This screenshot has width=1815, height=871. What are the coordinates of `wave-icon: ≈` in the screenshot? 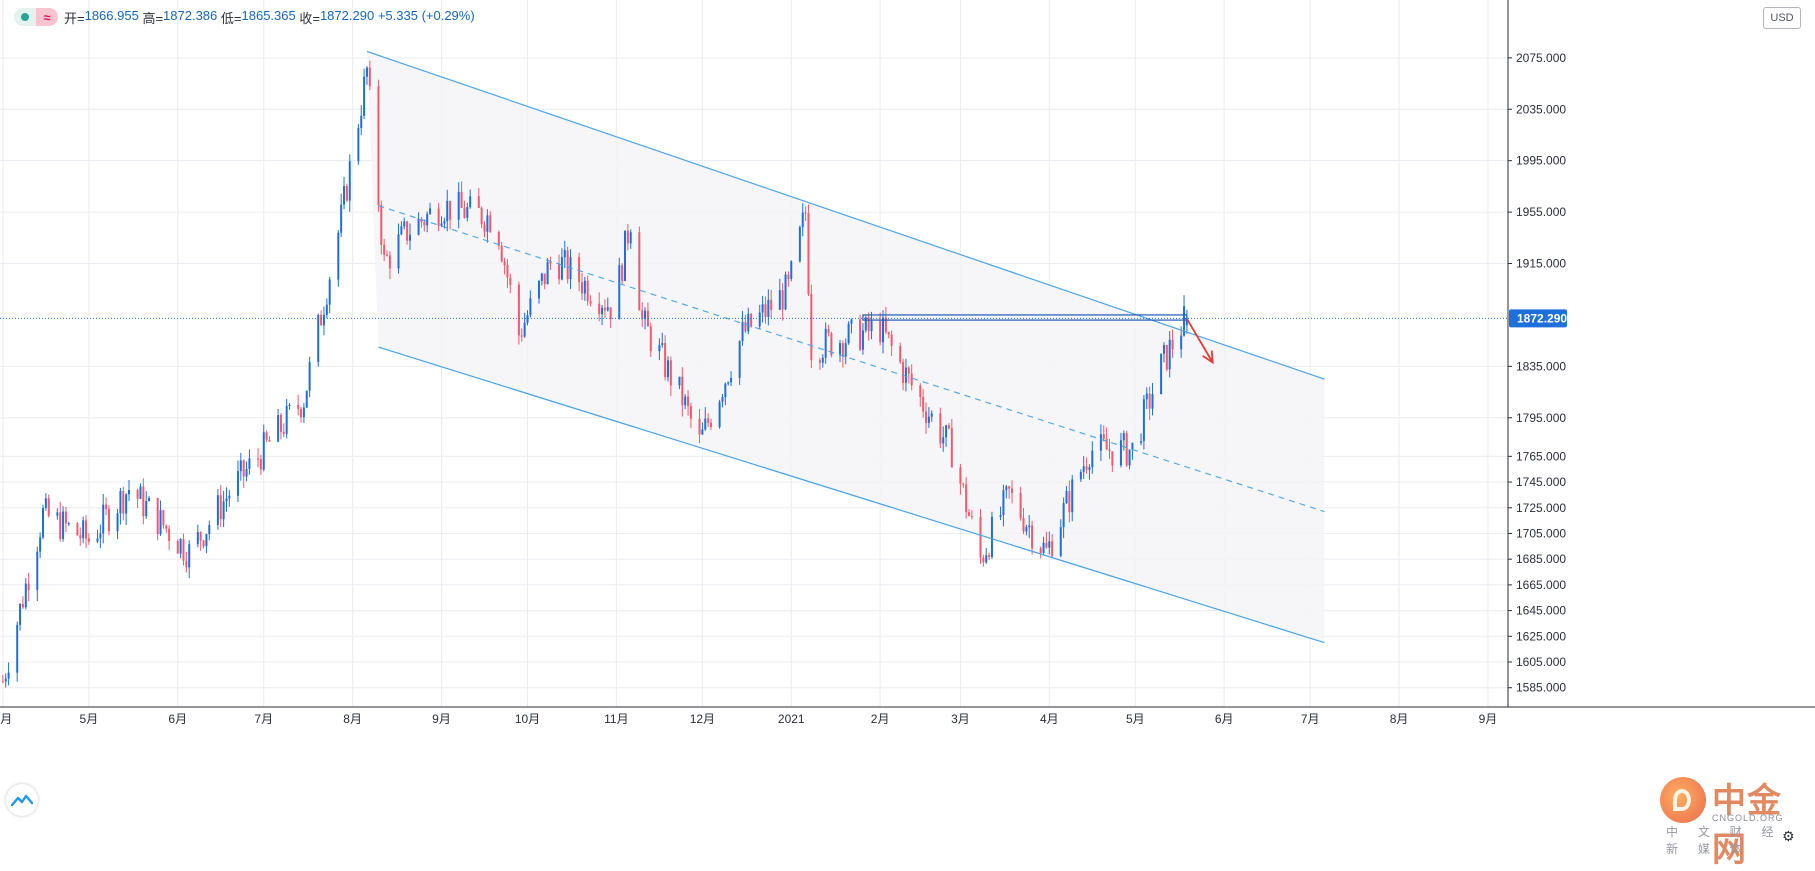 It's located at (47, 17).